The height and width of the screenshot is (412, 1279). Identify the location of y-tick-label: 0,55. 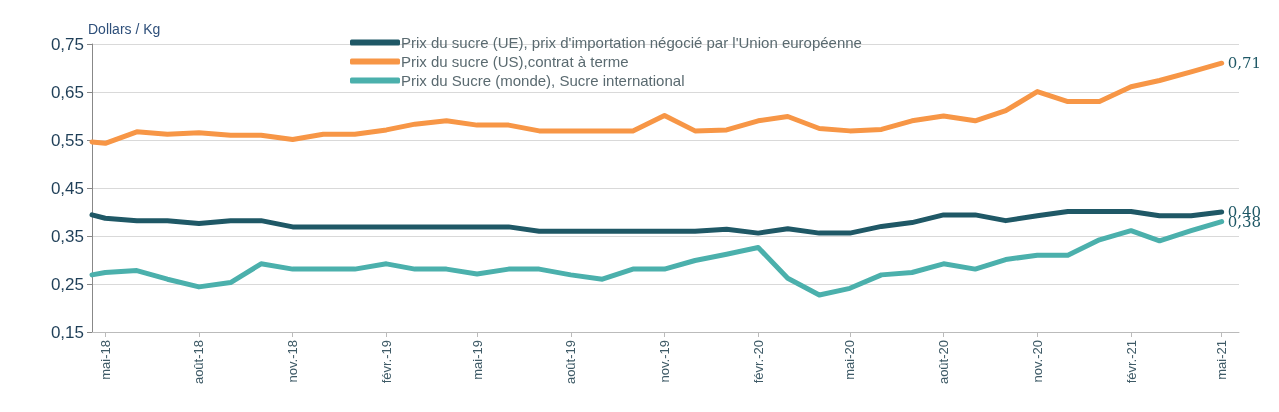
(67, 140).